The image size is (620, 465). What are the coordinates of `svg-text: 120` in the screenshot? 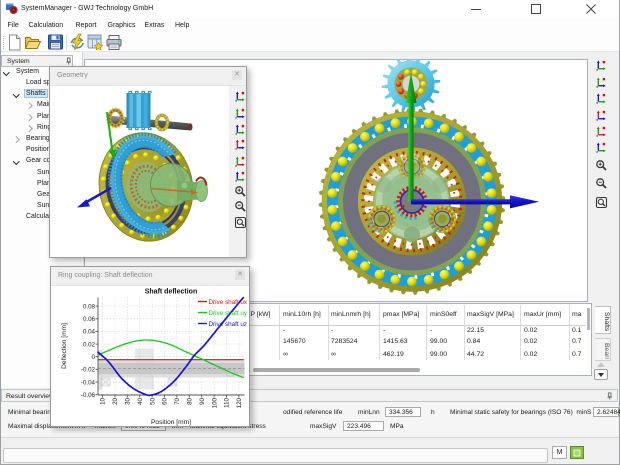 It's located at (239, 402).